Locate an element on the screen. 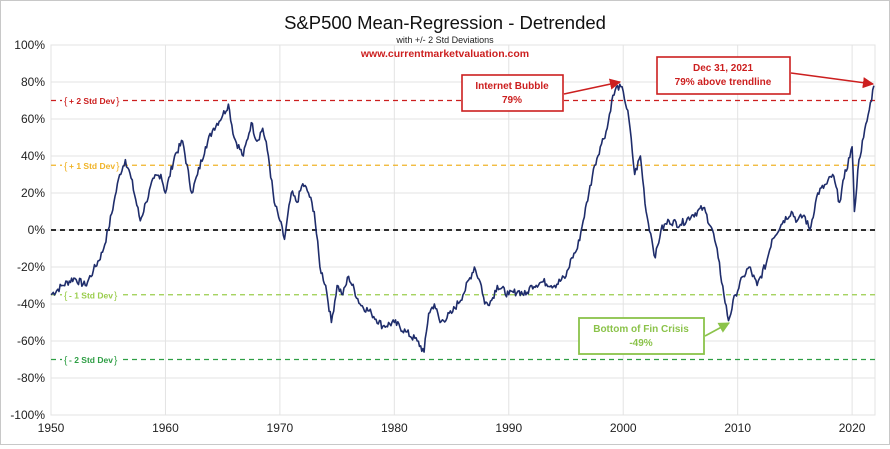  annotation-internet-bubble-title: Internet Bubble is located at coordinates (512, 86).